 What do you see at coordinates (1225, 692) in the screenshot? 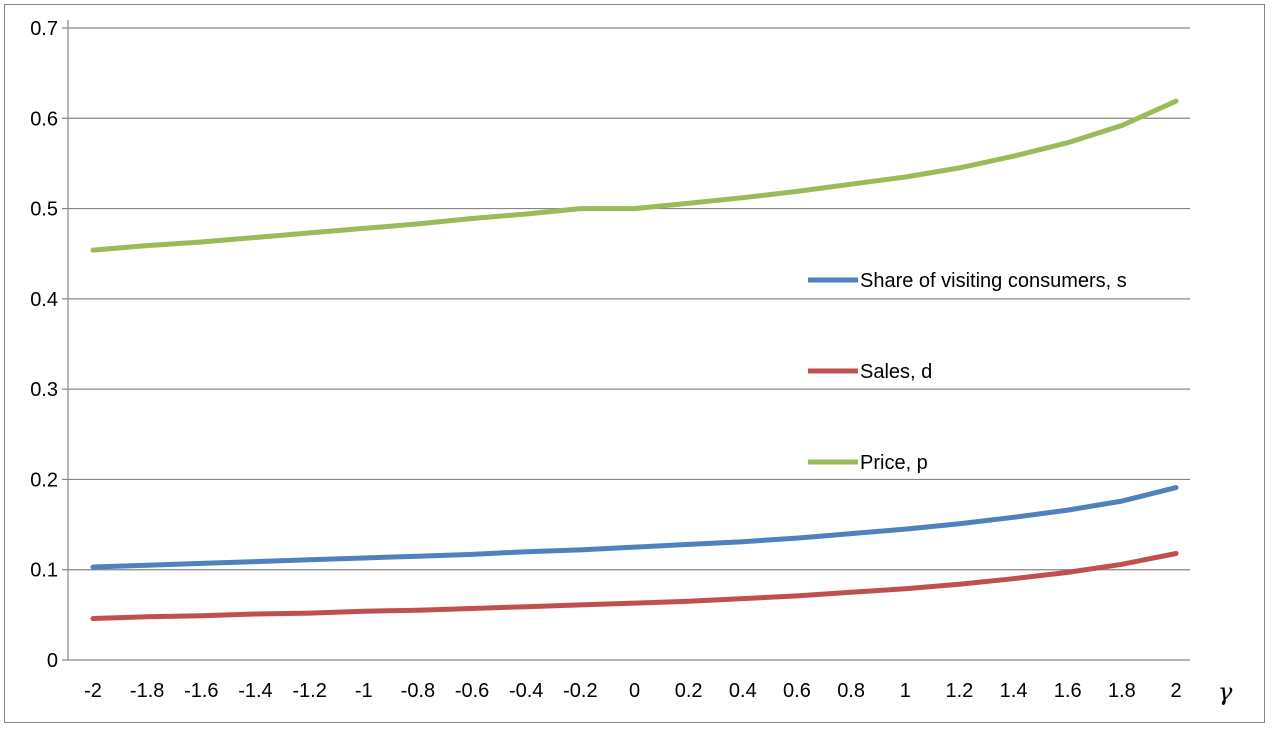
I see `x-axis-label: γ` at bounding box center [1225, 692].